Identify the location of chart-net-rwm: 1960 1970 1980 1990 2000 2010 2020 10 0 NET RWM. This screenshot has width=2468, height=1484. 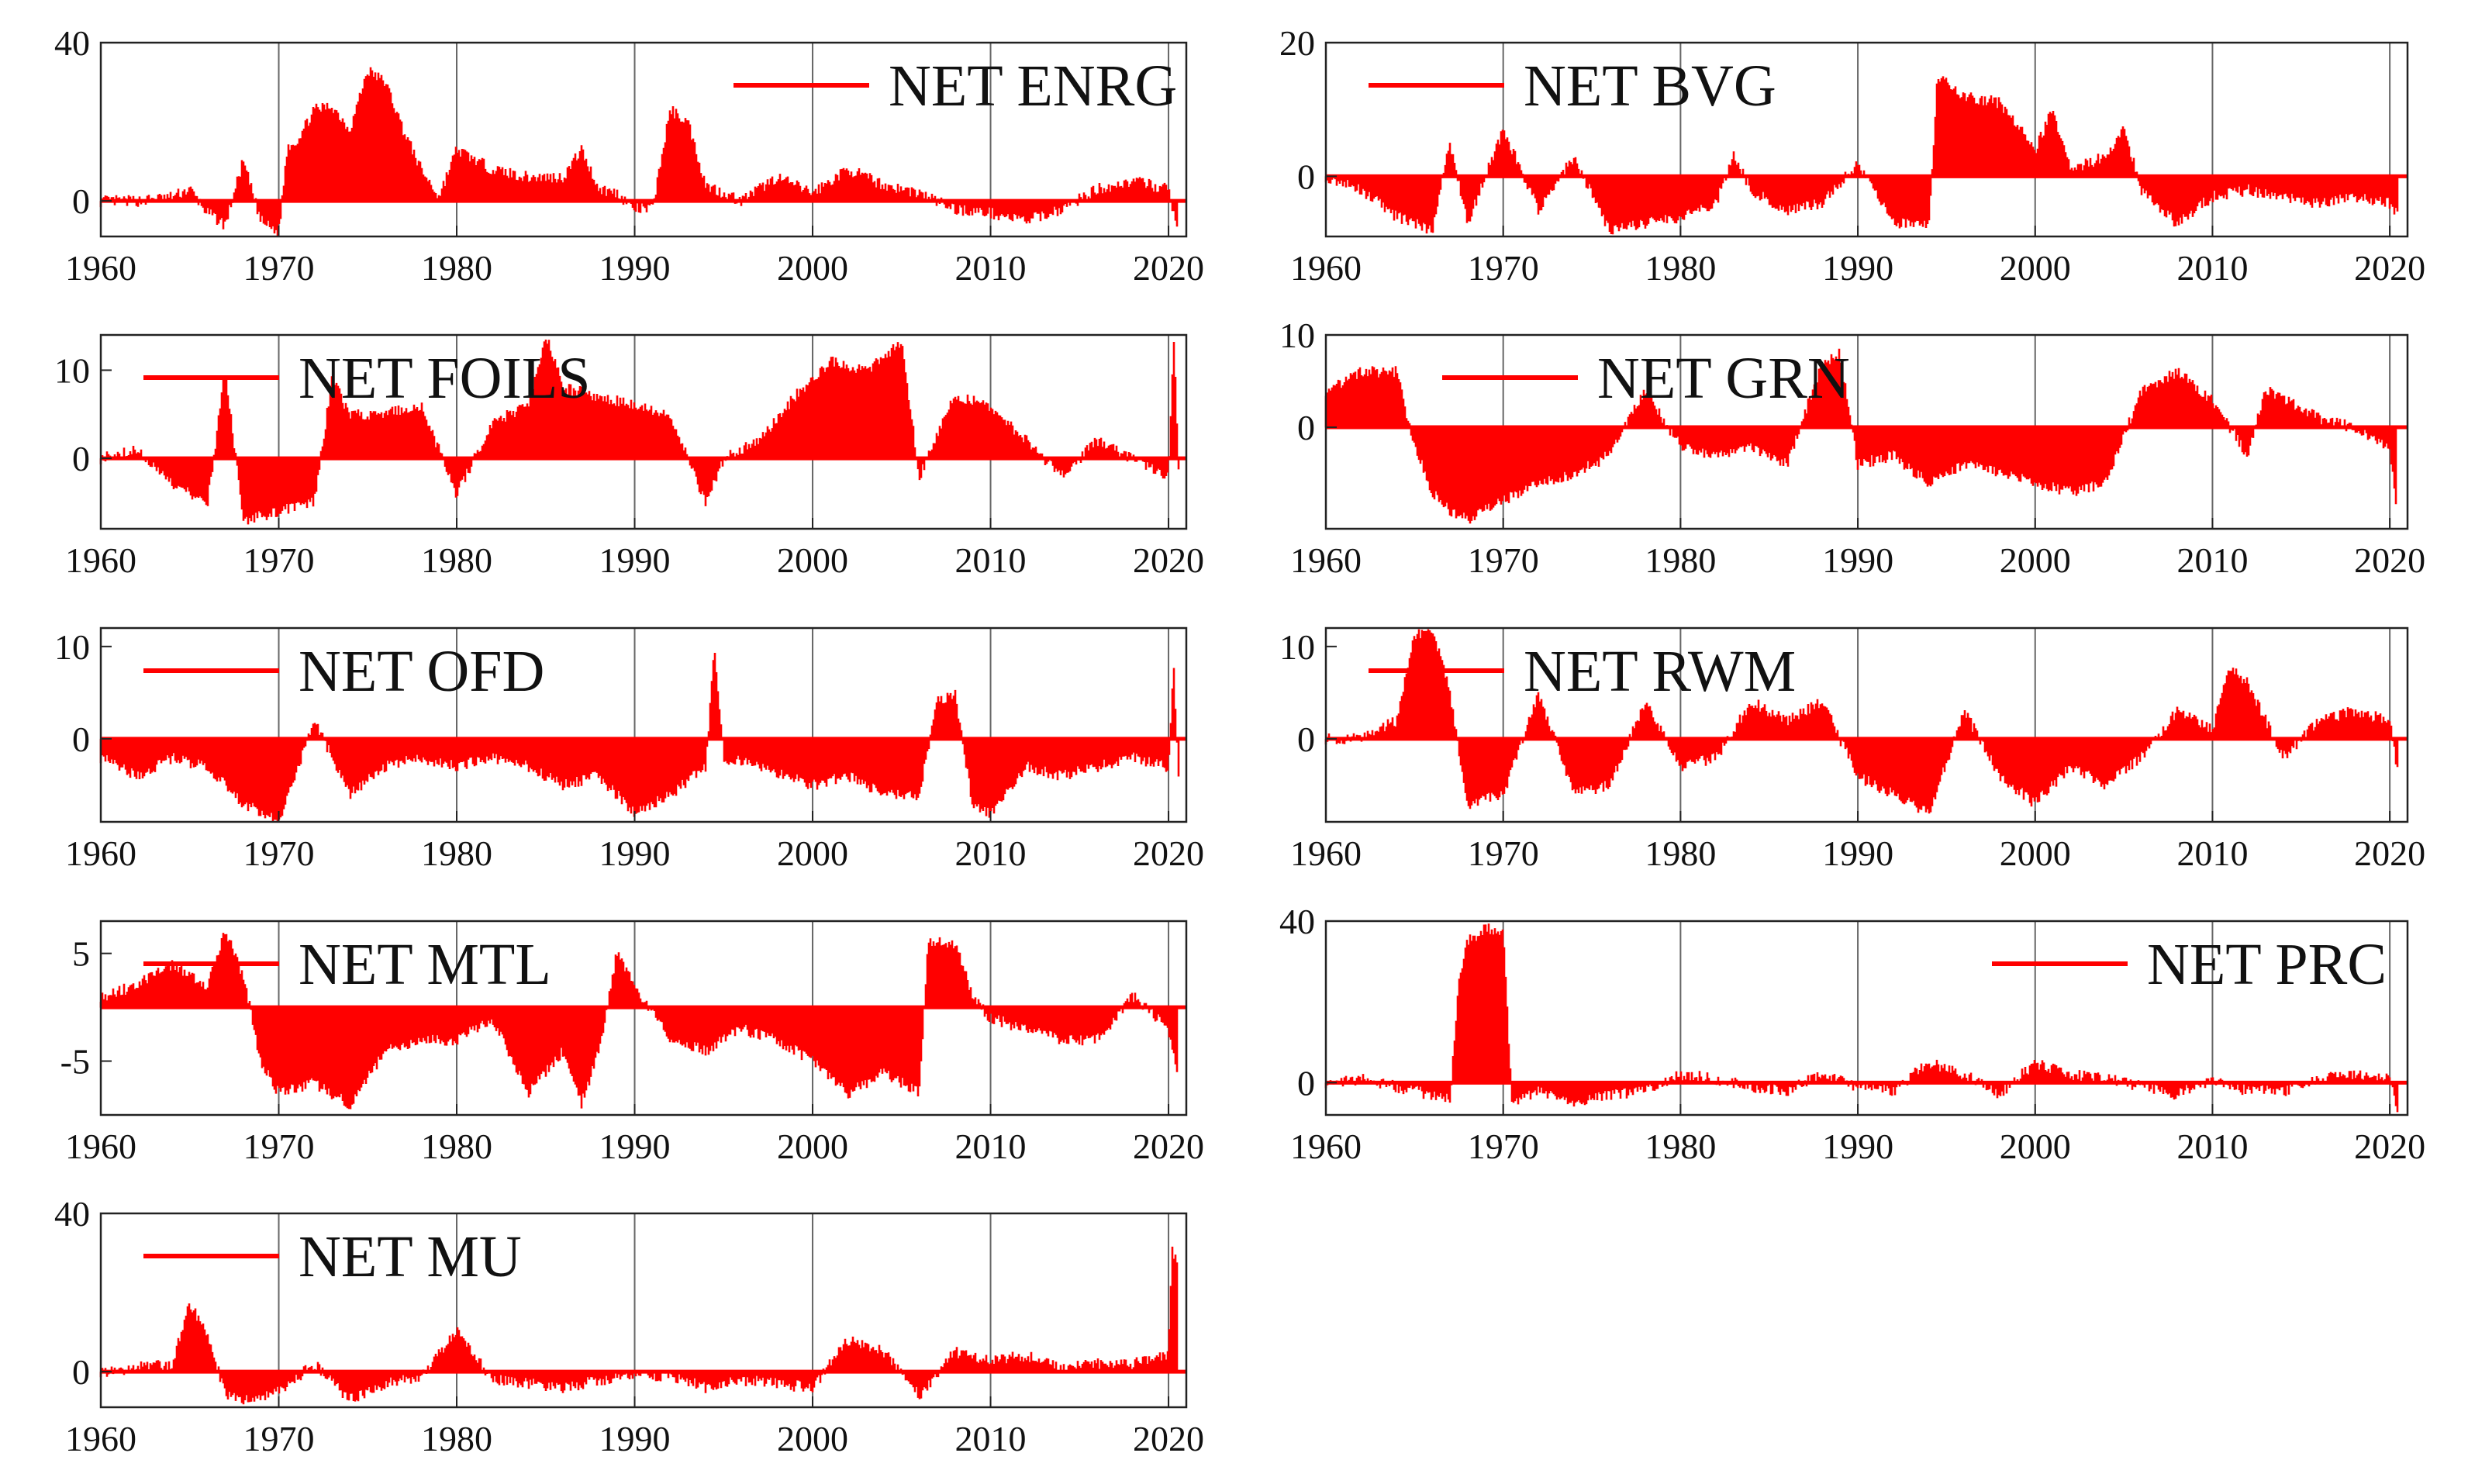
(1852, 750).